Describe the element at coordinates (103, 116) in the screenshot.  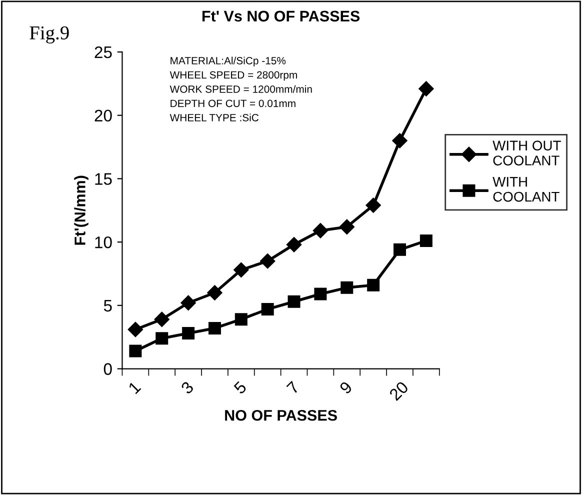
I see `y-tick-label: 20` at that location.